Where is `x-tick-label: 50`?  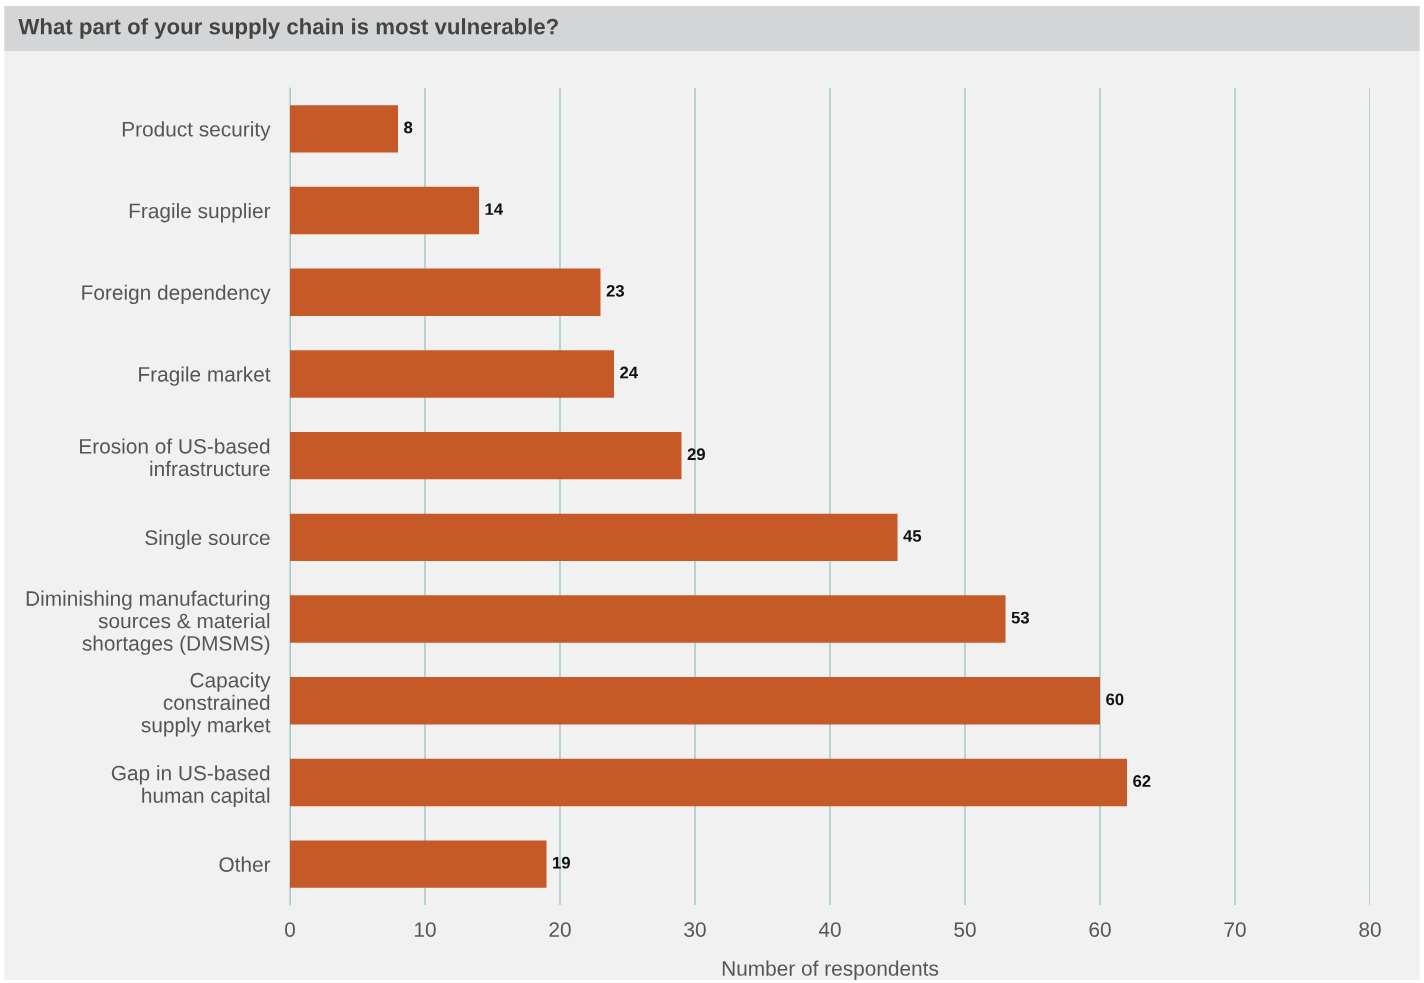 x-tick-label: 50 is located at coordinates (965, 929).